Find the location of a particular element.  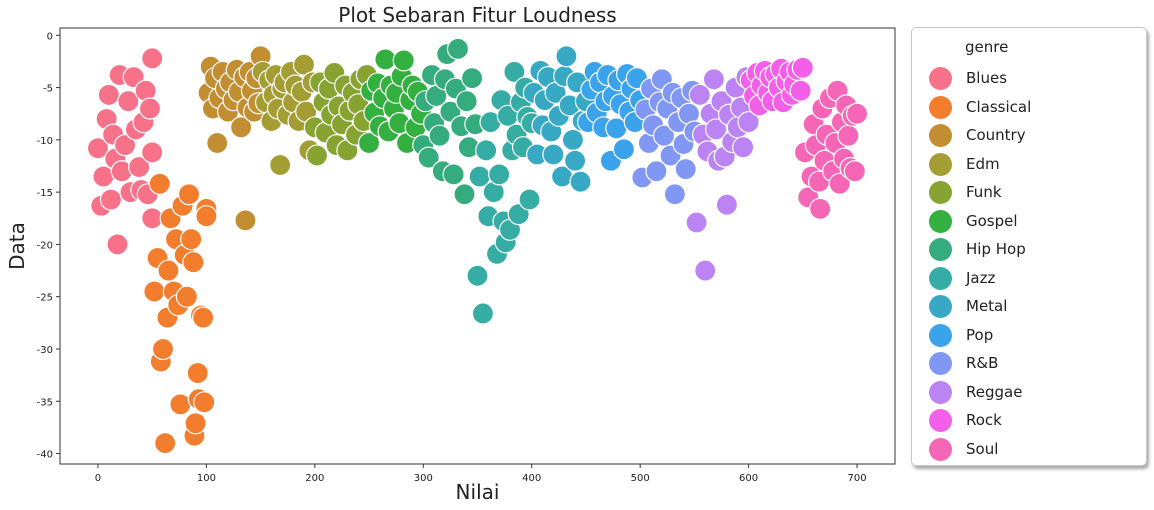

legend-title: genre is located at coordinates (987, 47).